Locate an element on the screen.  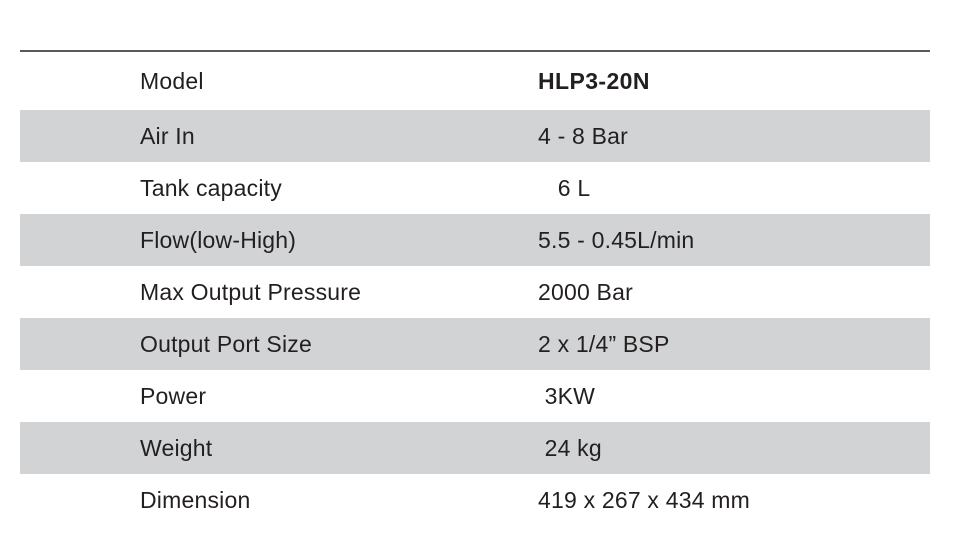
spec-value: 4 - 8 Bar is located at coordinates (583, 135).